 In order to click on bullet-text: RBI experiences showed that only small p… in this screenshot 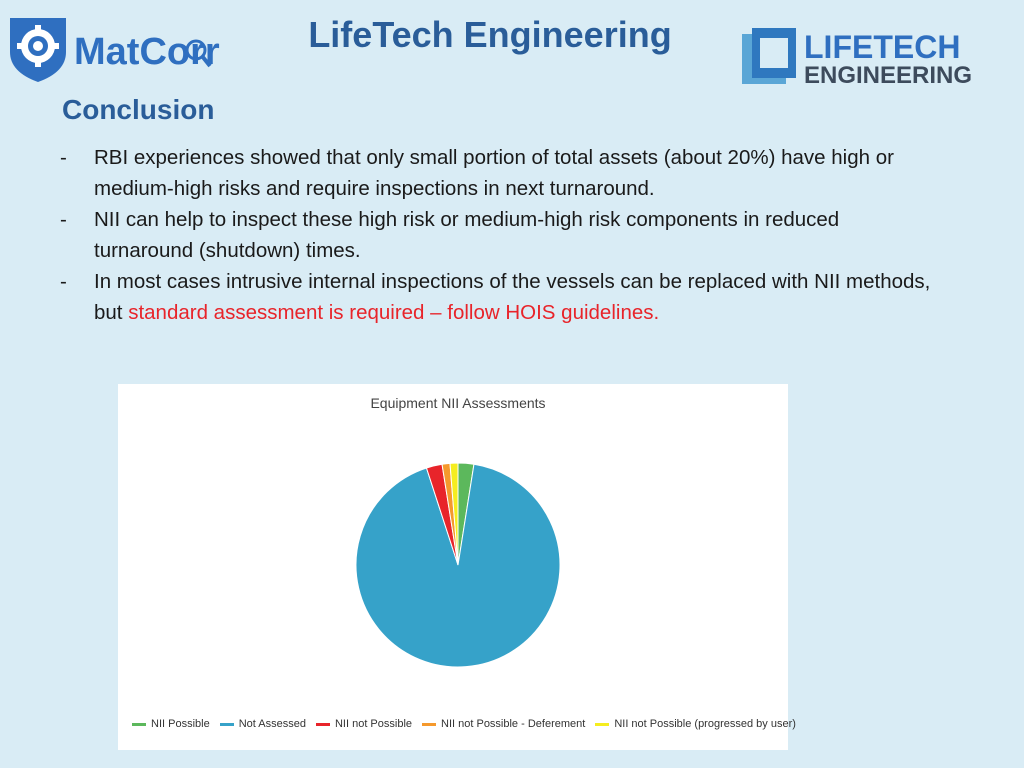, I will do `click(517, 173)`.